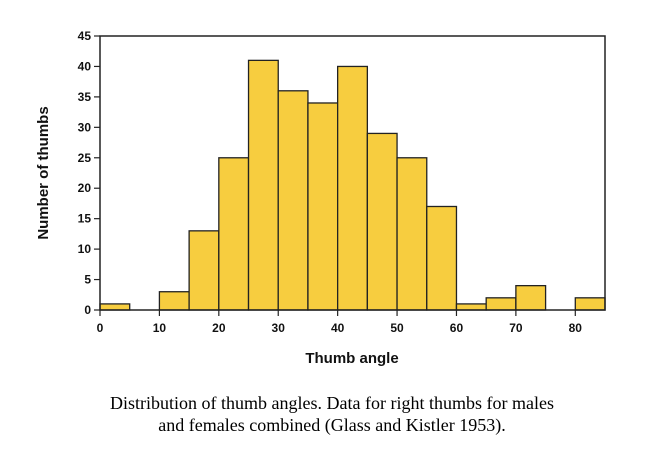 The height and width of the screenshot is (450, 664). What do you see at coordinates (87, 280) in the screenshot?
I see `y-tick-label-1: 5` at bounding box center [87, 280].